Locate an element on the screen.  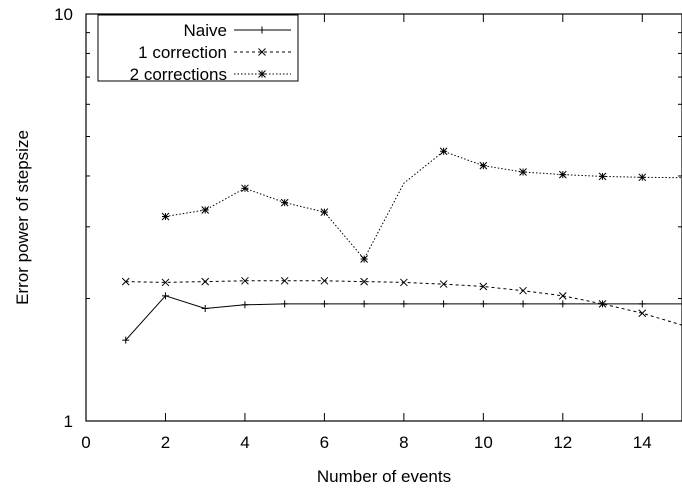
legend: Naive 1 correction 2 corrections is located at coordinates (198, 49).